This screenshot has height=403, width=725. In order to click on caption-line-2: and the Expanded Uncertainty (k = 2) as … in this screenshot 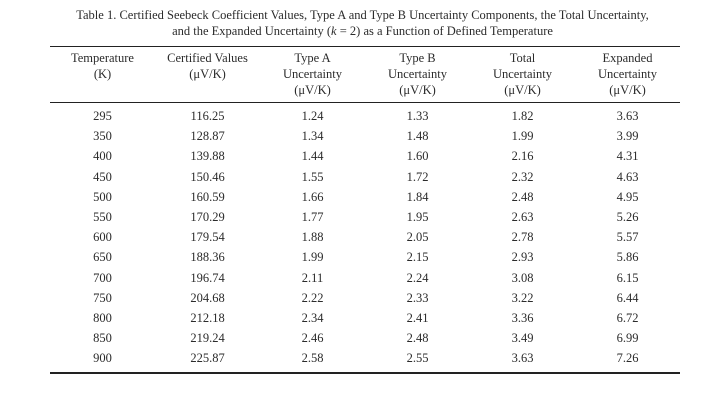, I will do `click(362, 31)`.